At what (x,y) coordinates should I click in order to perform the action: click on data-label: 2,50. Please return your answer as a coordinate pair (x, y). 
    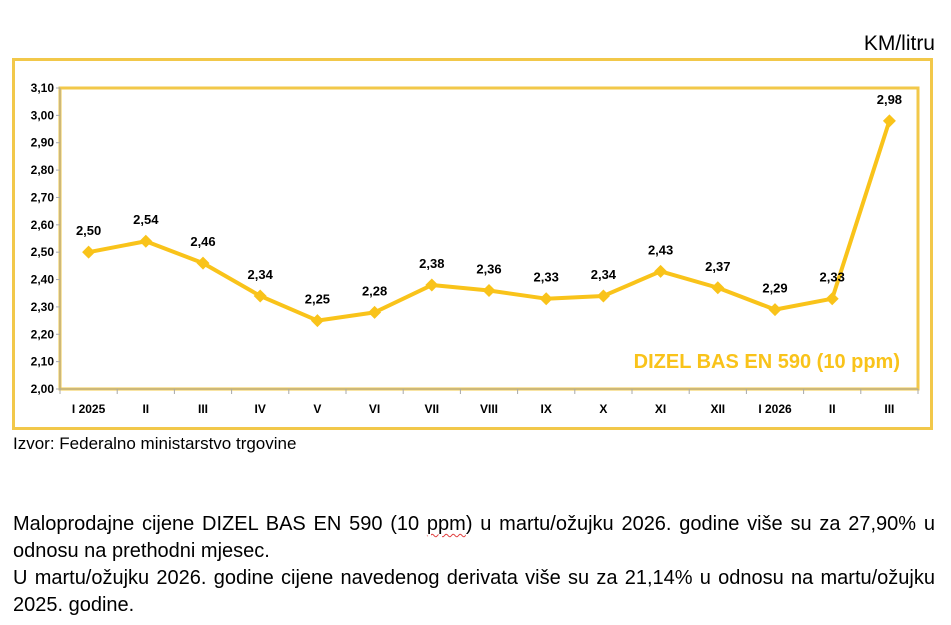
    Looking at the image, I should click on (88, 230).